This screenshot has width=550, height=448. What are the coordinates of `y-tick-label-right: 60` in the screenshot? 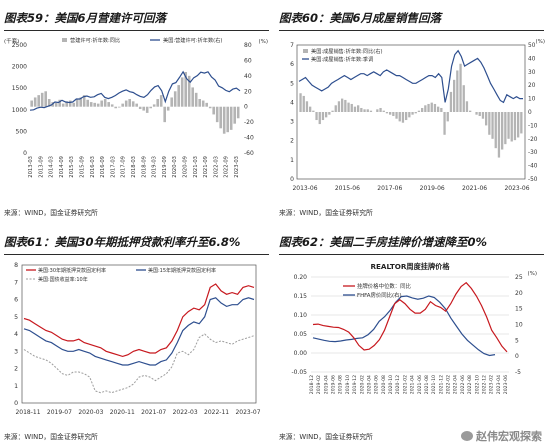 It's located at (248, 60).